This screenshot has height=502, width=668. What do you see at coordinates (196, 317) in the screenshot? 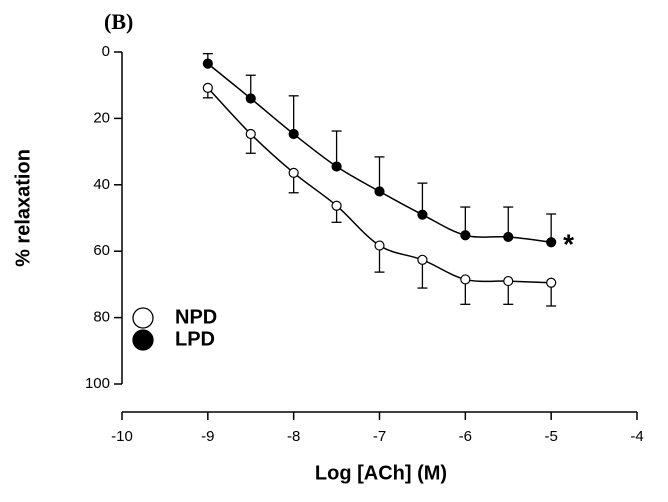
I see `legend-label: NPD` at bounding box center [196, 317].